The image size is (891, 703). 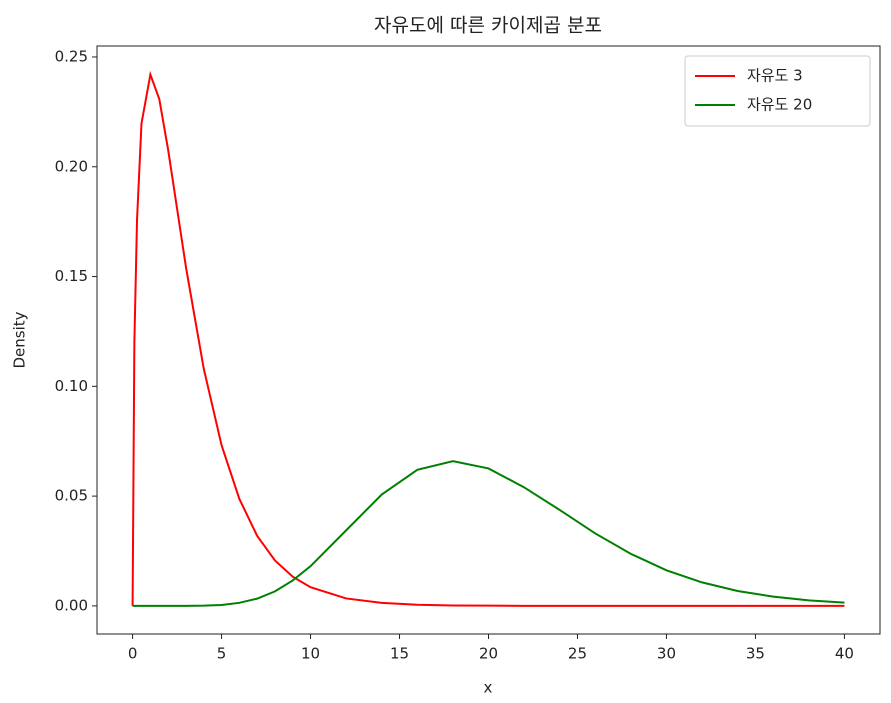 I want to click on x-axis-label: x, so click(x=488, y=688).